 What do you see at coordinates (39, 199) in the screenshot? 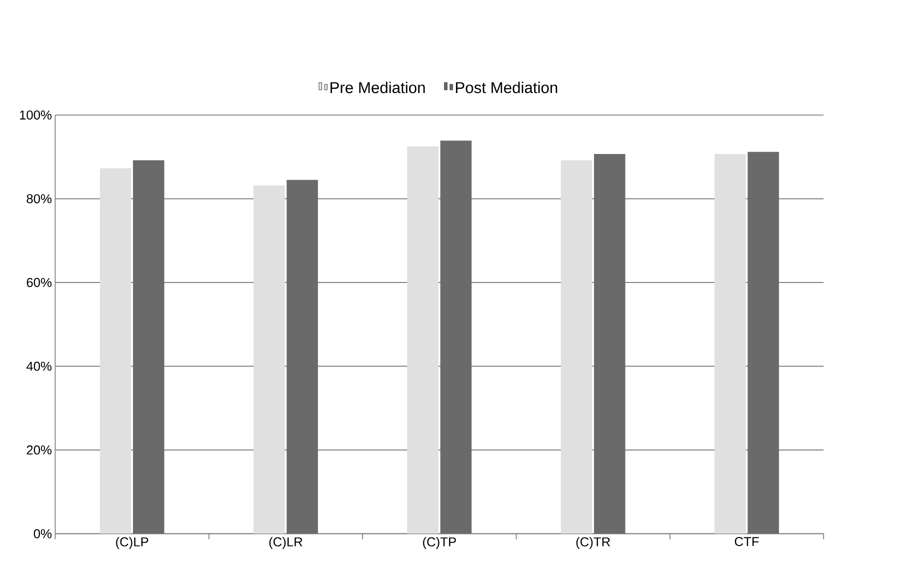
I see `y-tick-label: 80%` at bounding box center [39, 199].